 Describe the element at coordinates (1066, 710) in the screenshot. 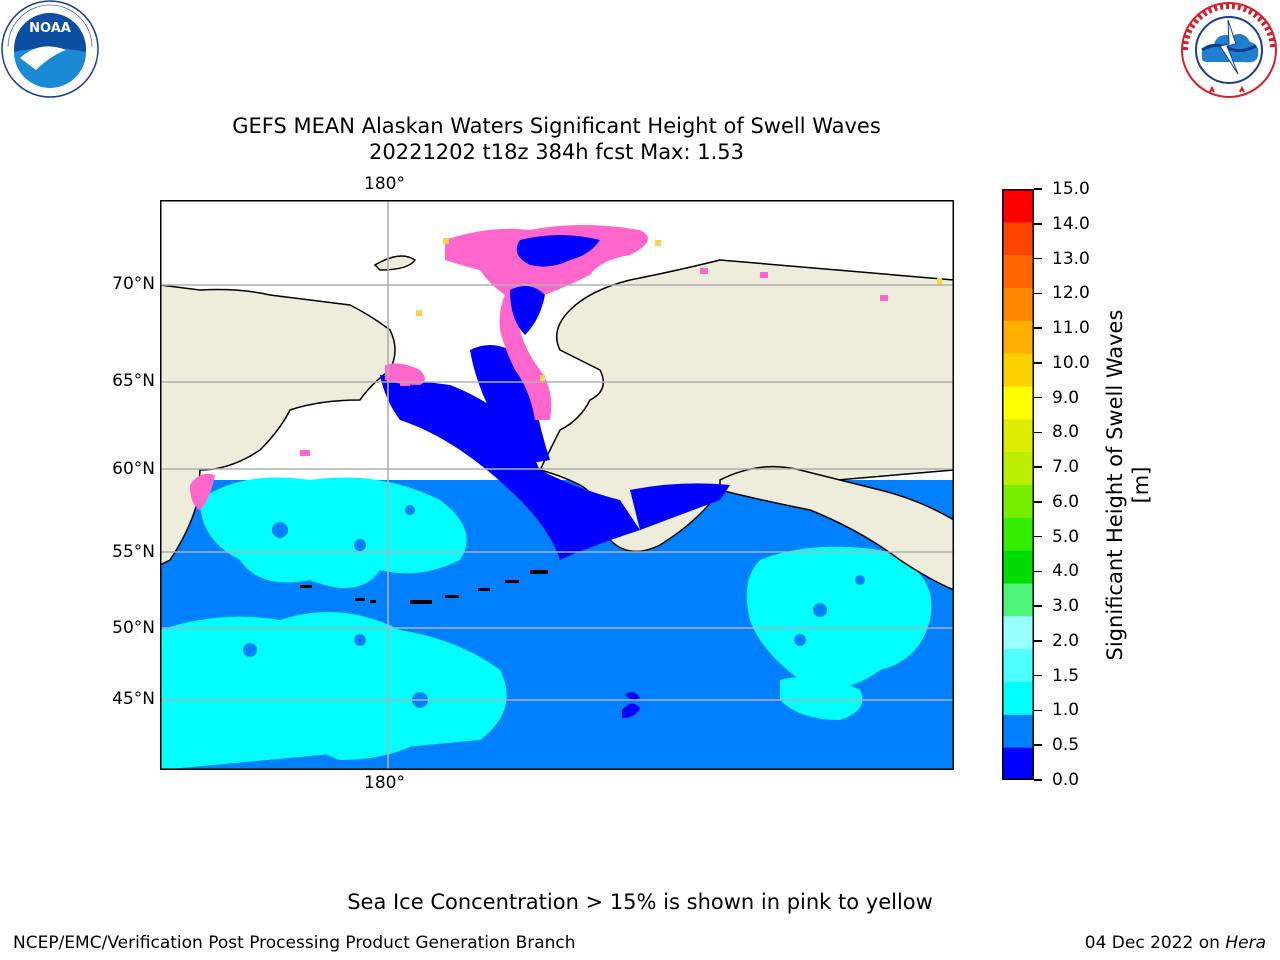

I see `colorbar-tick-label: 1.0` at that location.